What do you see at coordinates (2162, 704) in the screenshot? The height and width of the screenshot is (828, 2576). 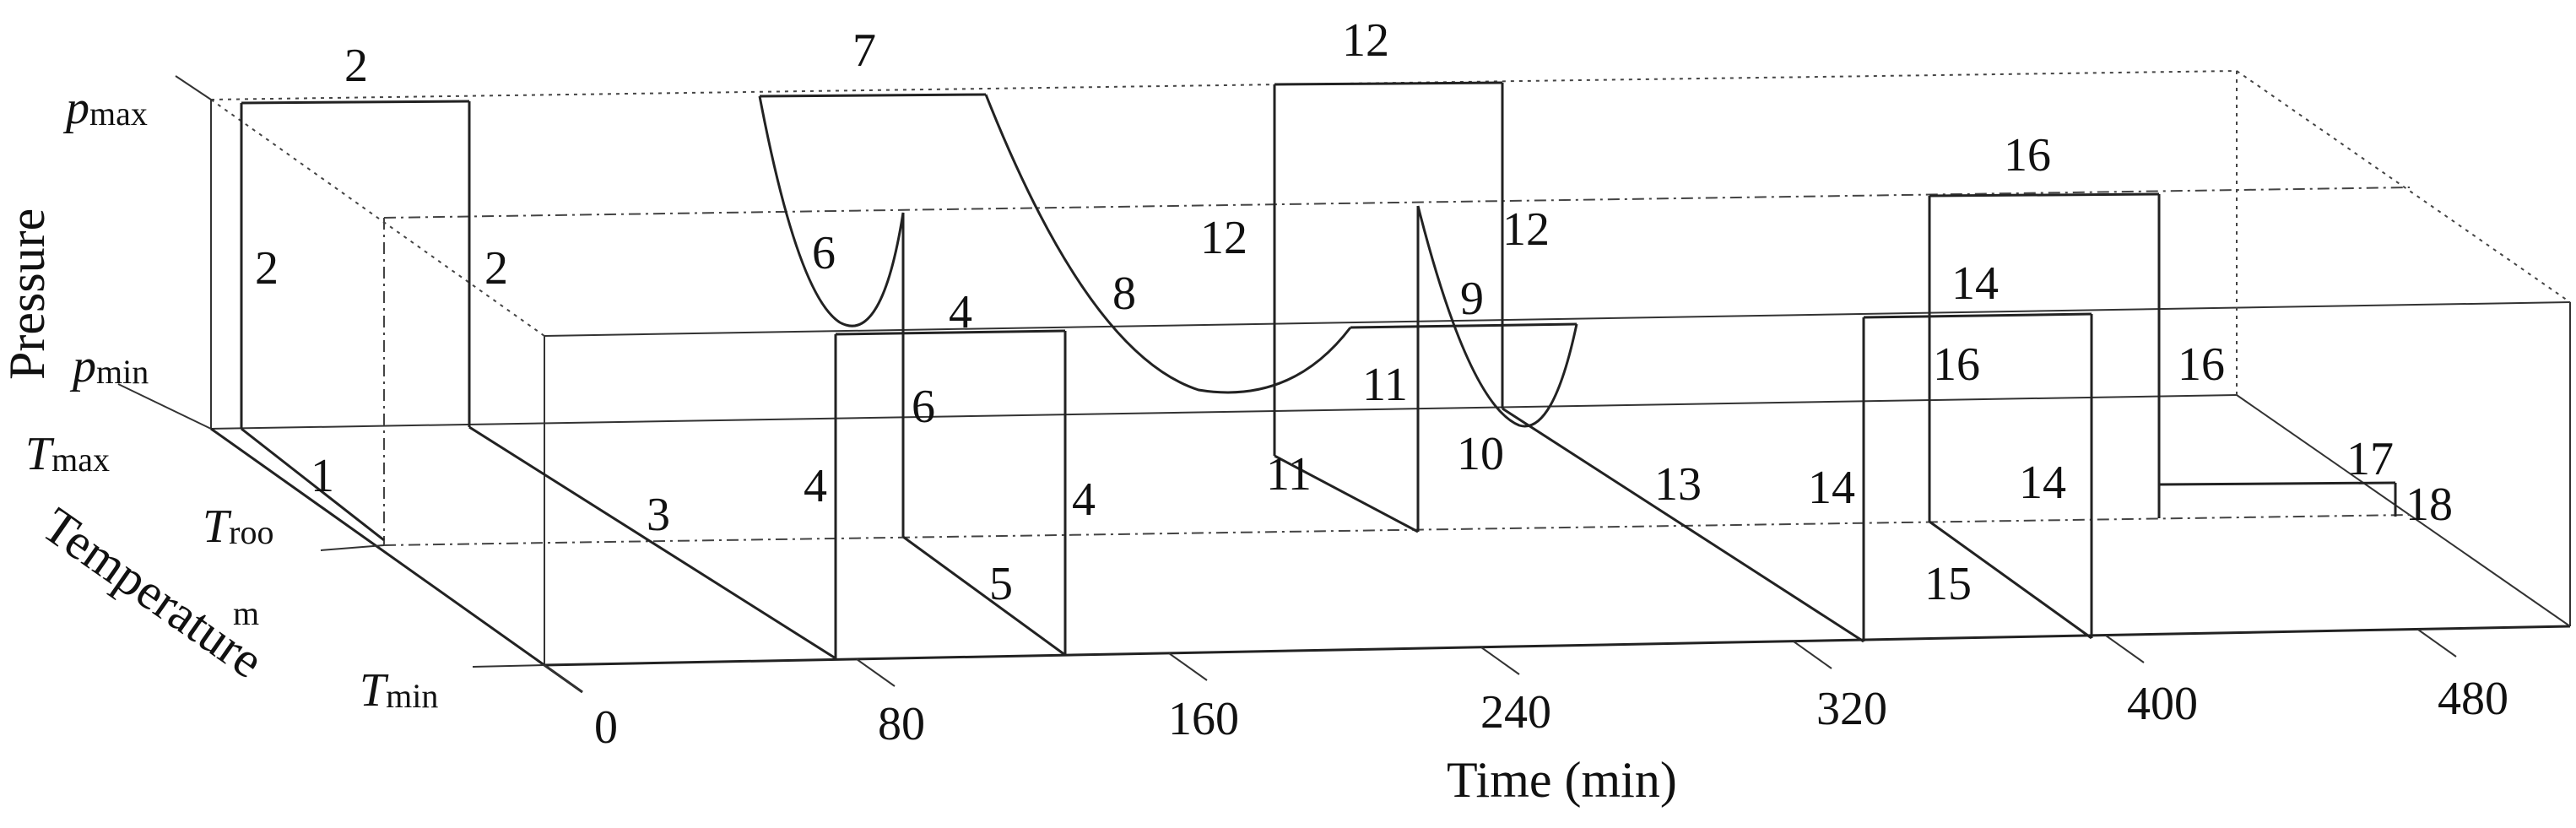 I see `tick-label: 400` at bounding box center [2162, 704].